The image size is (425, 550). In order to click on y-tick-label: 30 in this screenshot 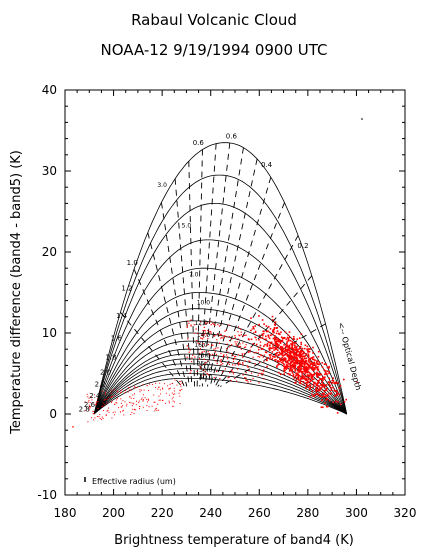, I will do `click(49, 171)`.